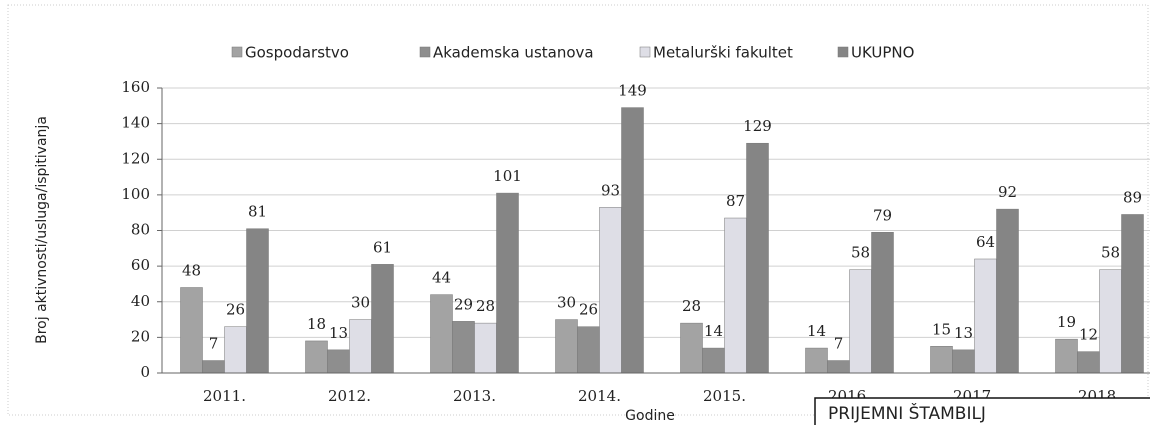  Describe the element at coordinates (474, 396) in the screenshot. I see `x-tick-label: 2013.` at that location.